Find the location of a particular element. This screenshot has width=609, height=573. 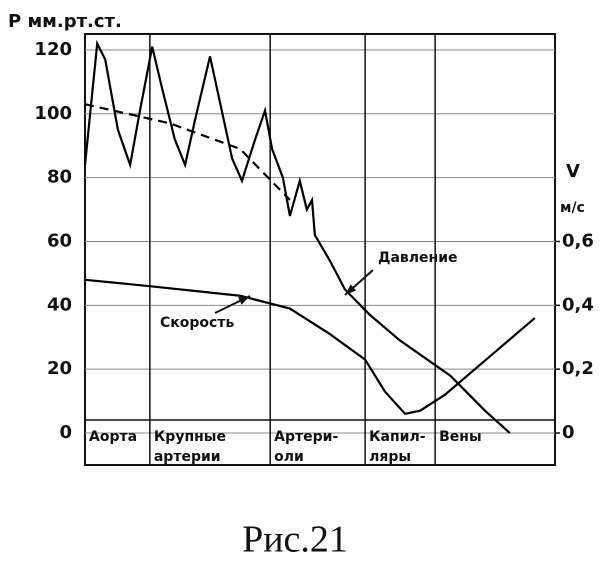

region-label: Артери- is located at coordinates (306, 437).